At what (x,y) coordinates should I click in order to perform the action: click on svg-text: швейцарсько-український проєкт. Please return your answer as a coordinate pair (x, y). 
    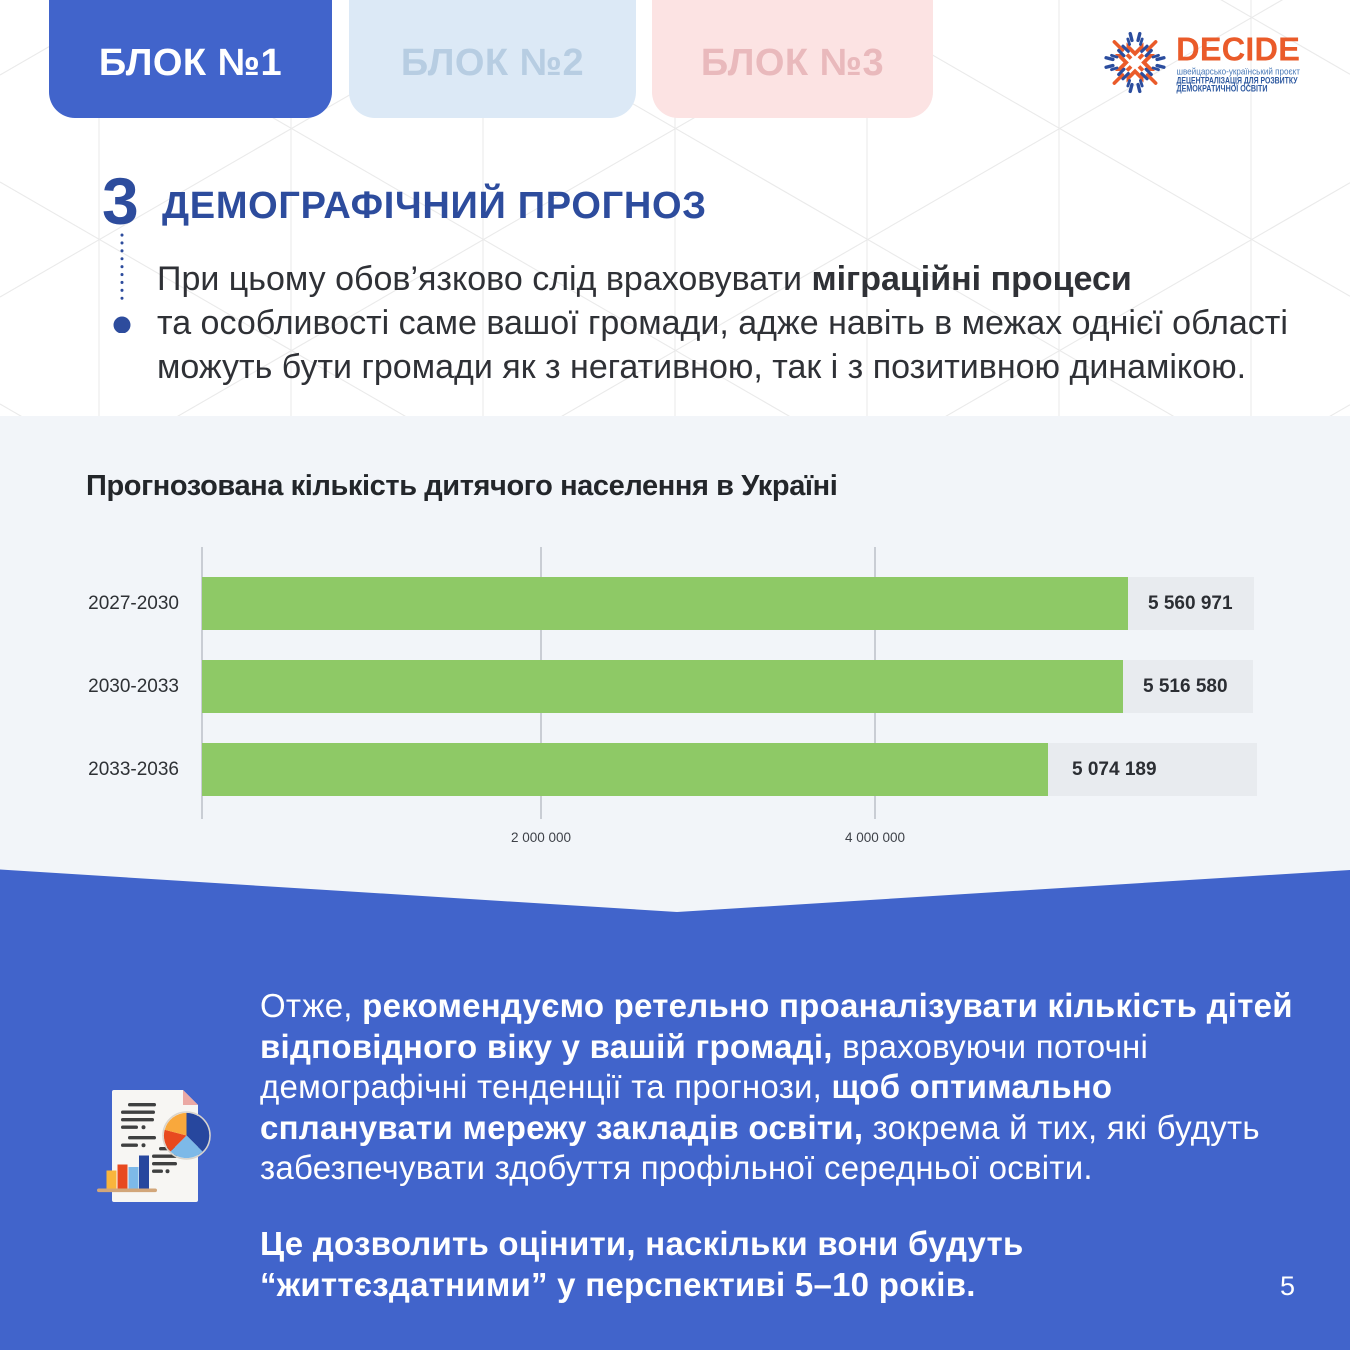
    Looking at the image, I should click on (1239, 72).